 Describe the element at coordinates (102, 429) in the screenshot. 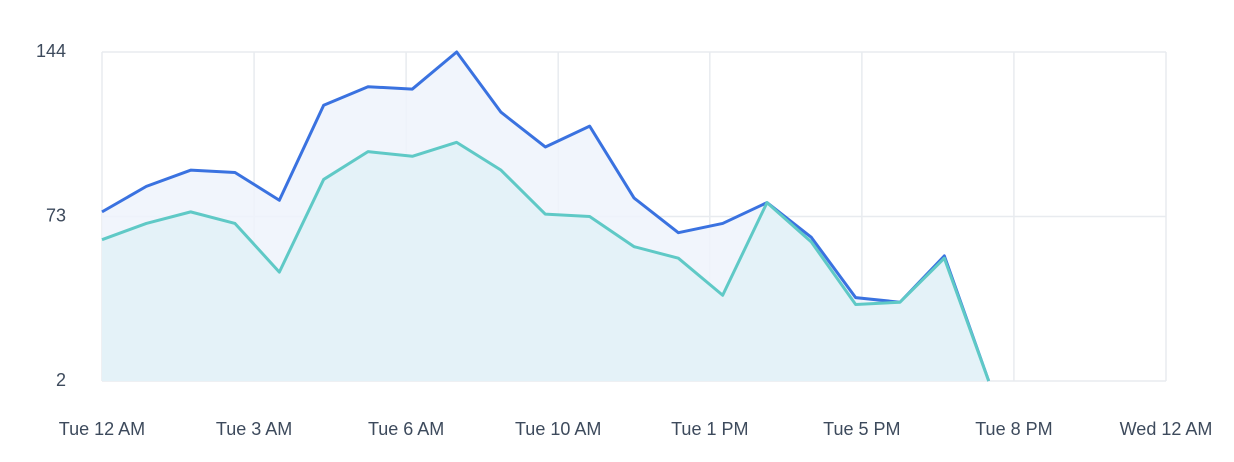

I see `x-tick-label: Tue 12 AM` at that location.